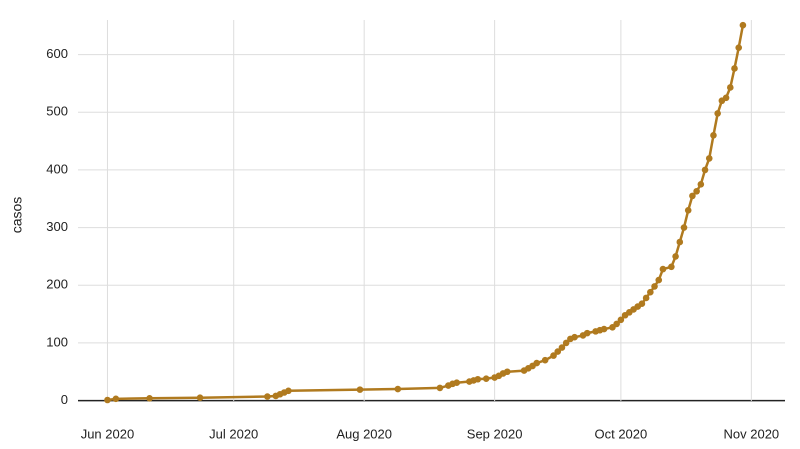 The height and width of the screenshot is (449, 800). What do you see at coordinates (57, 168) in the screenshot?
I see `y-tick-label: 400` at bounding box center [57, 168].